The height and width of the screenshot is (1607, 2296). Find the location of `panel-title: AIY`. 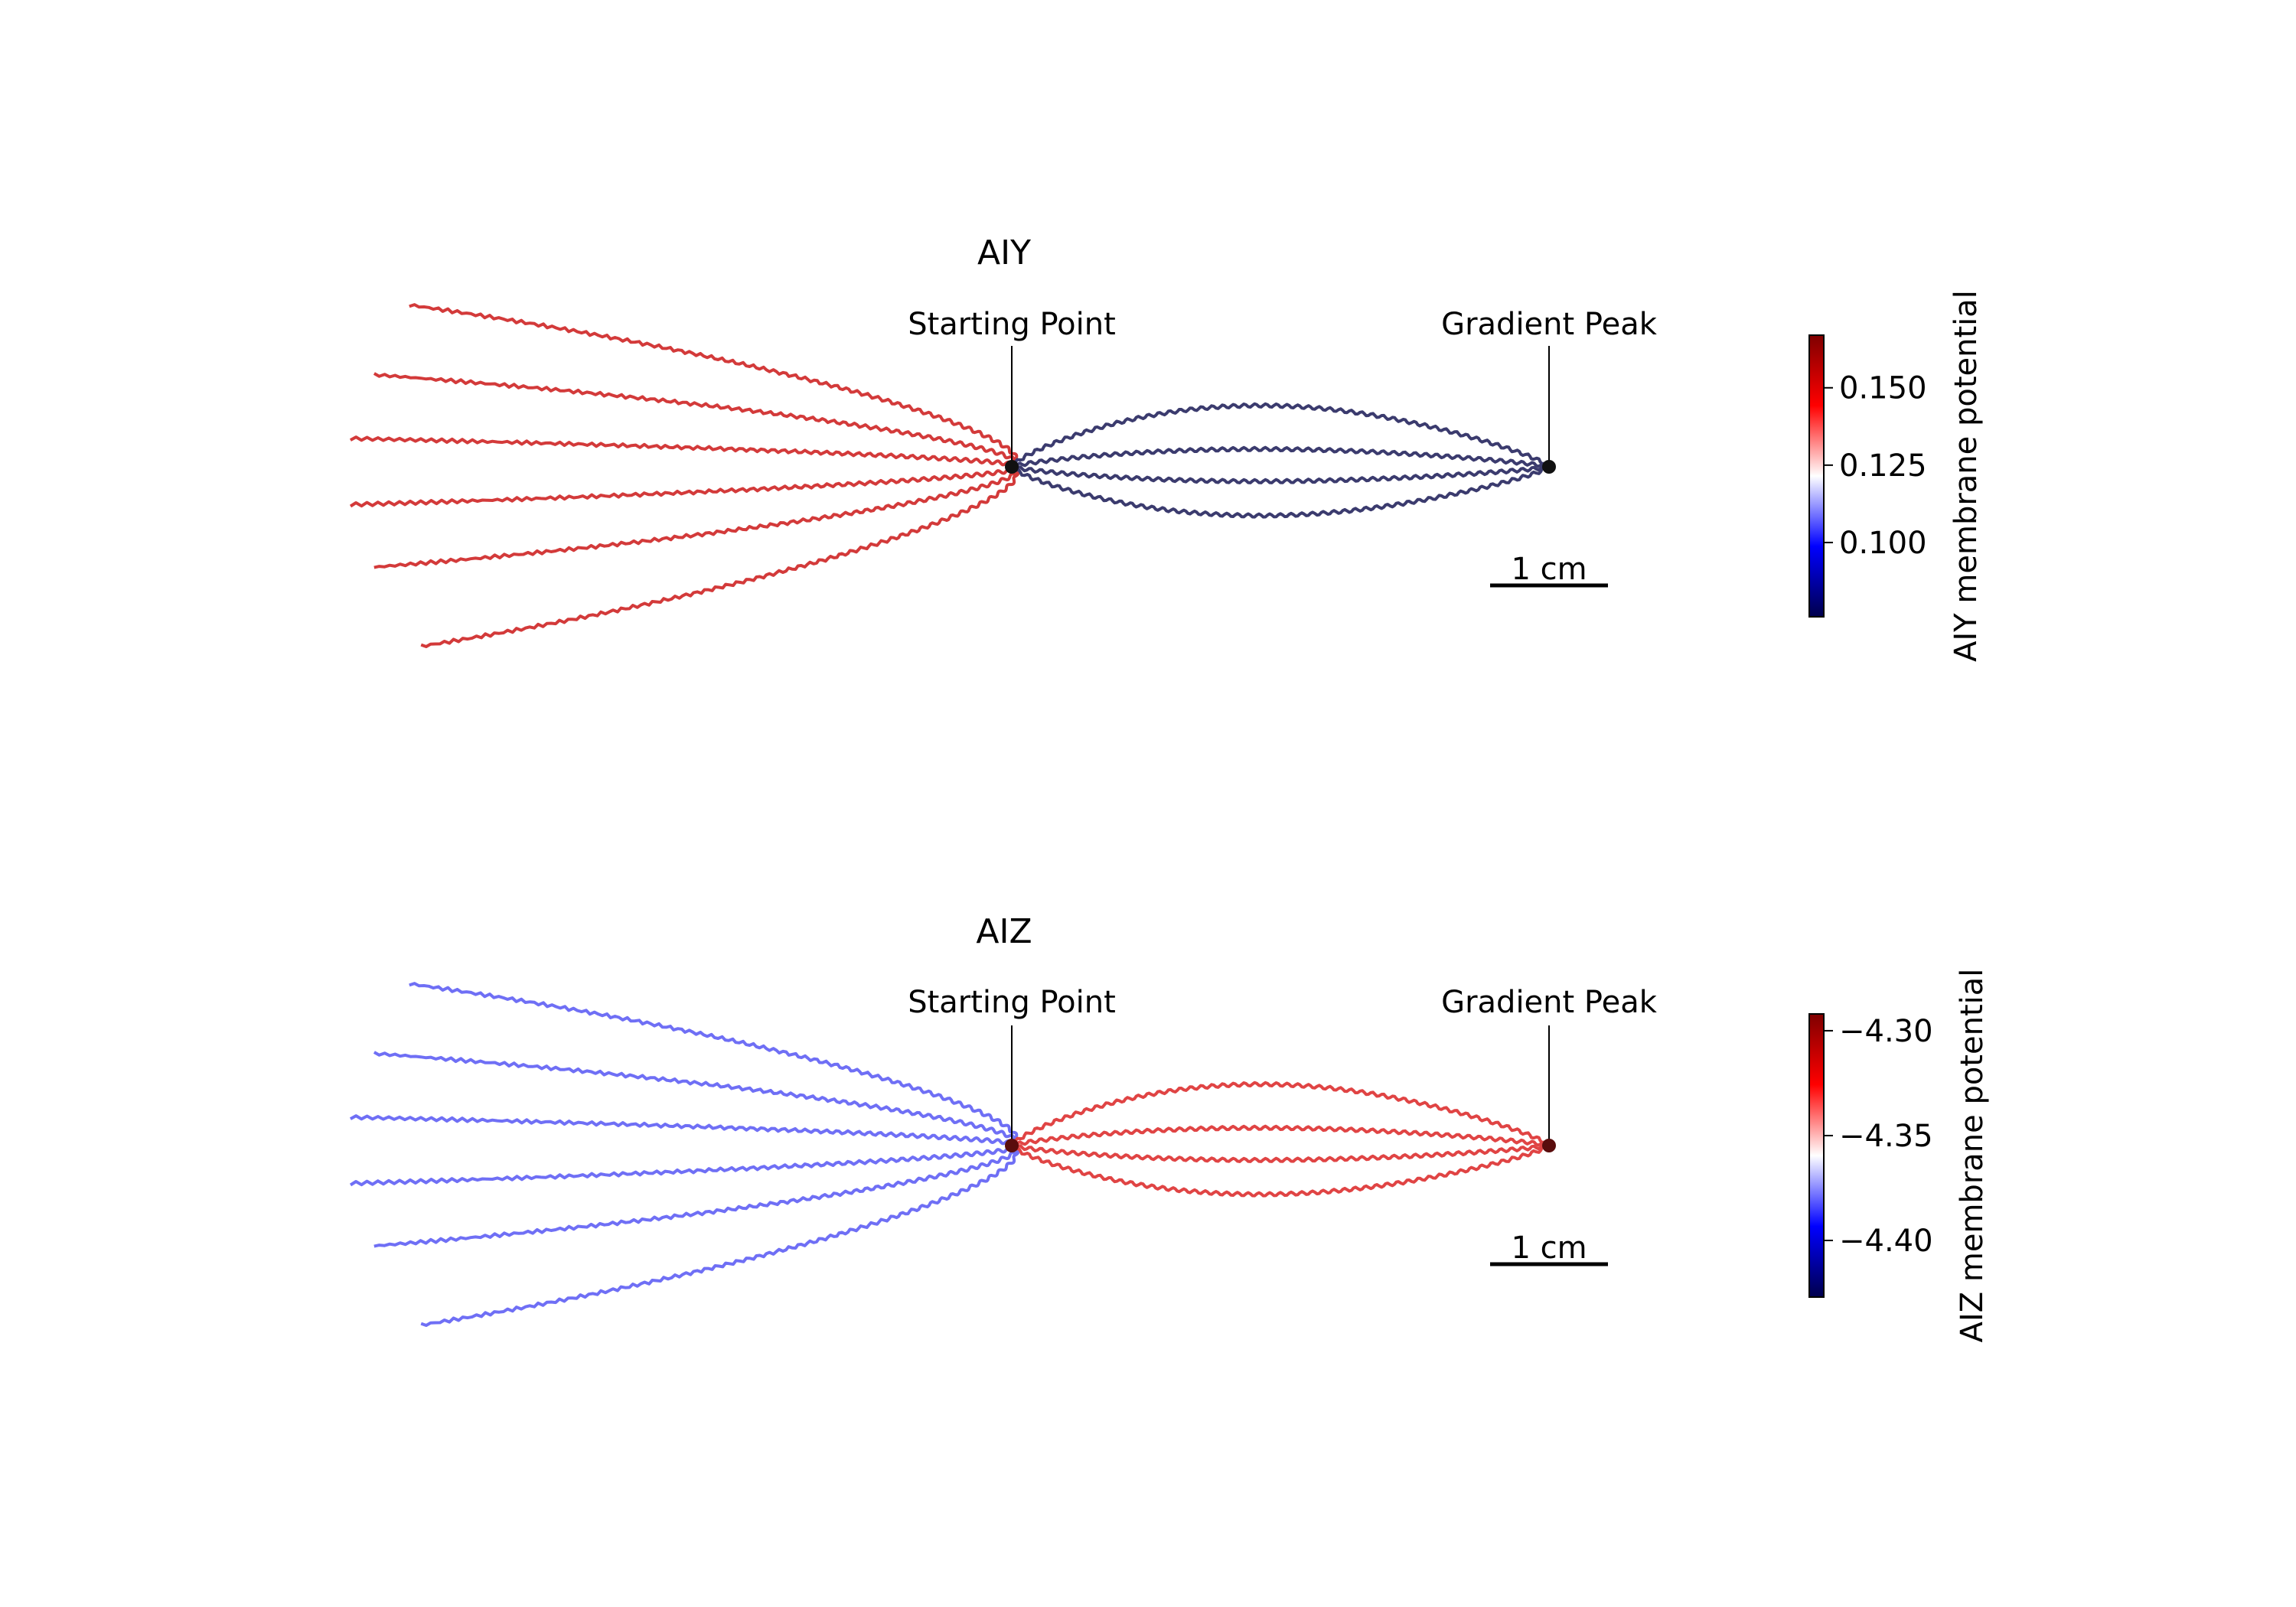

panel-title: AIY is located at coordinates (1004, 253).